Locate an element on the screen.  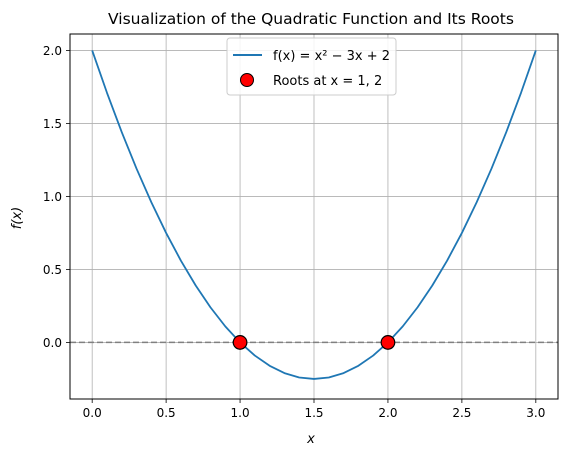
x-tick-label: 3.0 is located at coordinates (535, 413).